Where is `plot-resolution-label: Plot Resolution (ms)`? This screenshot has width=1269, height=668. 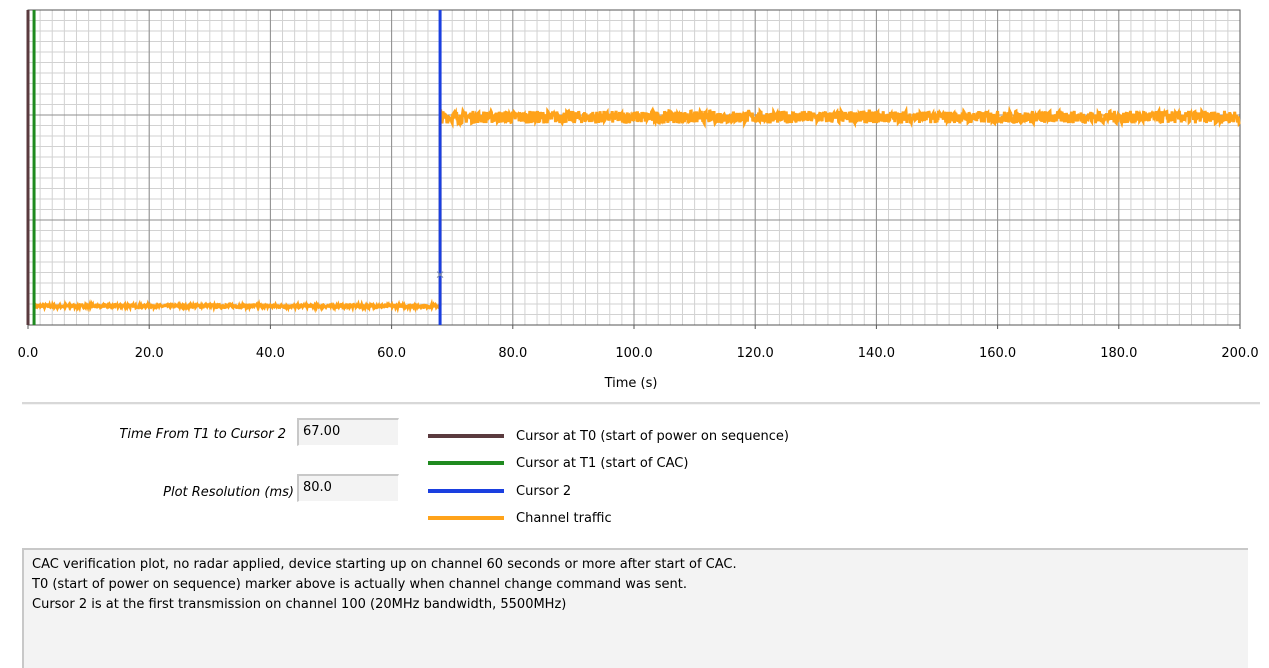 plot-resolution-label: Plot Resolution (ms) is located at coordinates (228, 492).